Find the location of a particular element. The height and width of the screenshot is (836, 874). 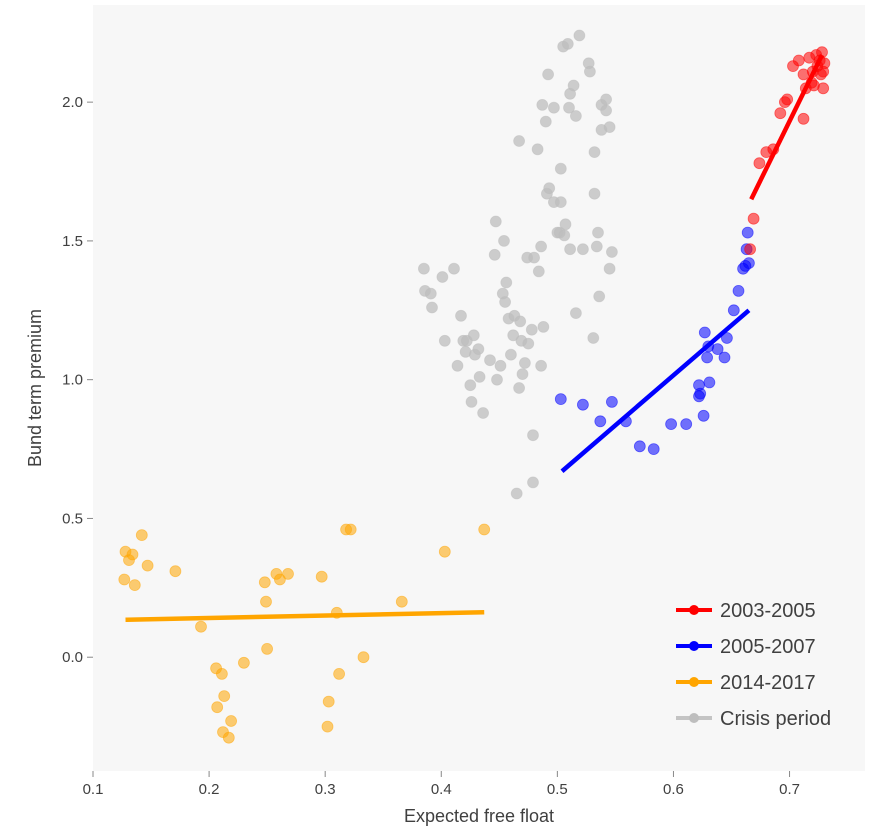

x-tick-label: 0.2 is located at coordinates (209, 789).